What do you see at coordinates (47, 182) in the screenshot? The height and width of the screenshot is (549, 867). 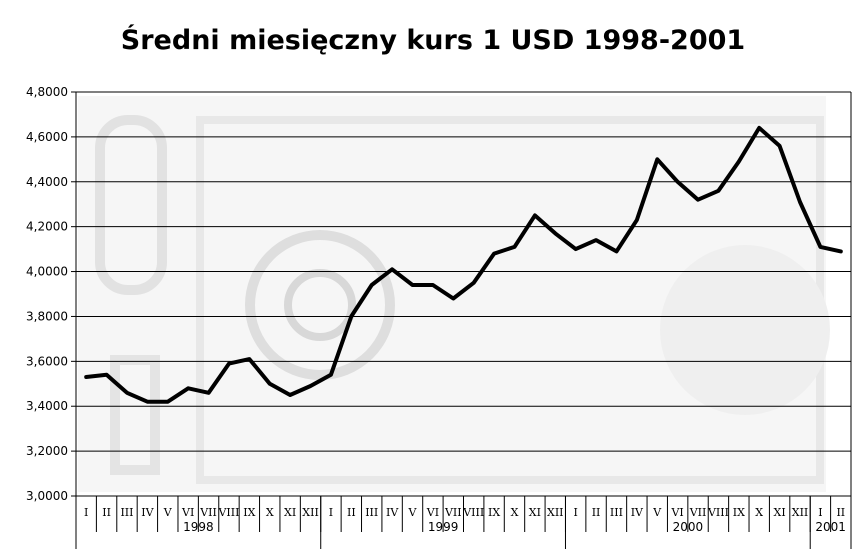 I see `y-tick-label: 4,4000` at bounding box center [47, 182].